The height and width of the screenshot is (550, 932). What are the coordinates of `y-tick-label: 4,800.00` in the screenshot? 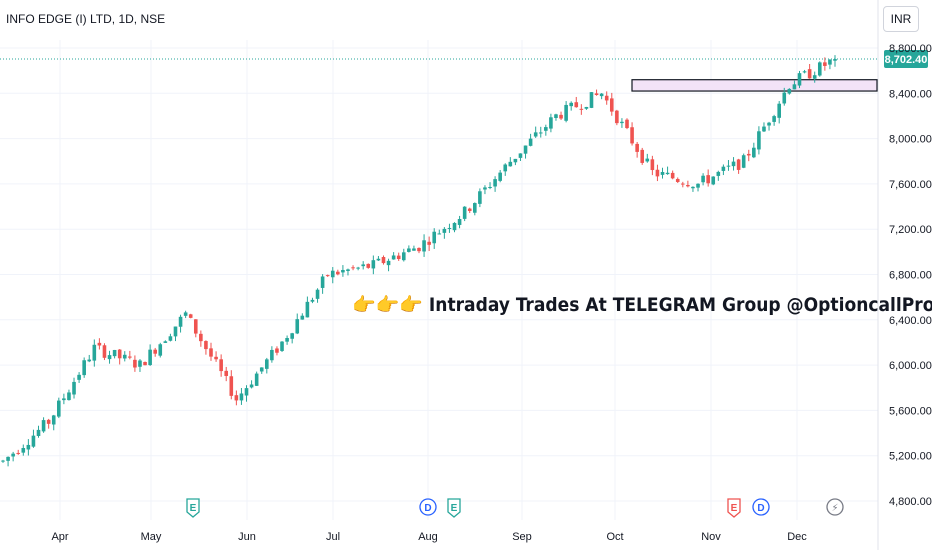 It's located at (910, 502).